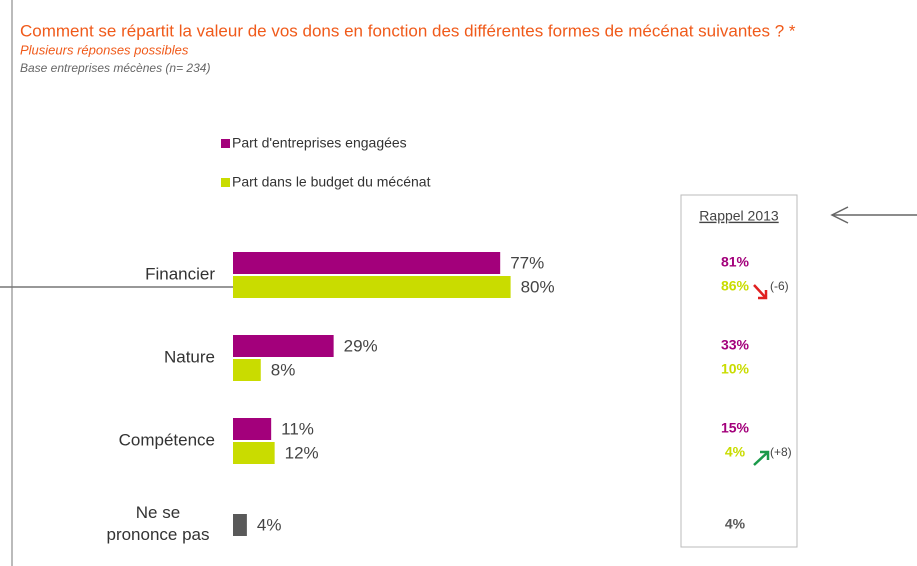 The width and height of the screenshot is (917, 566). Describe the element at coordinates (735, 369) in the screenshot. I see `recall-value: 10%` at that location.